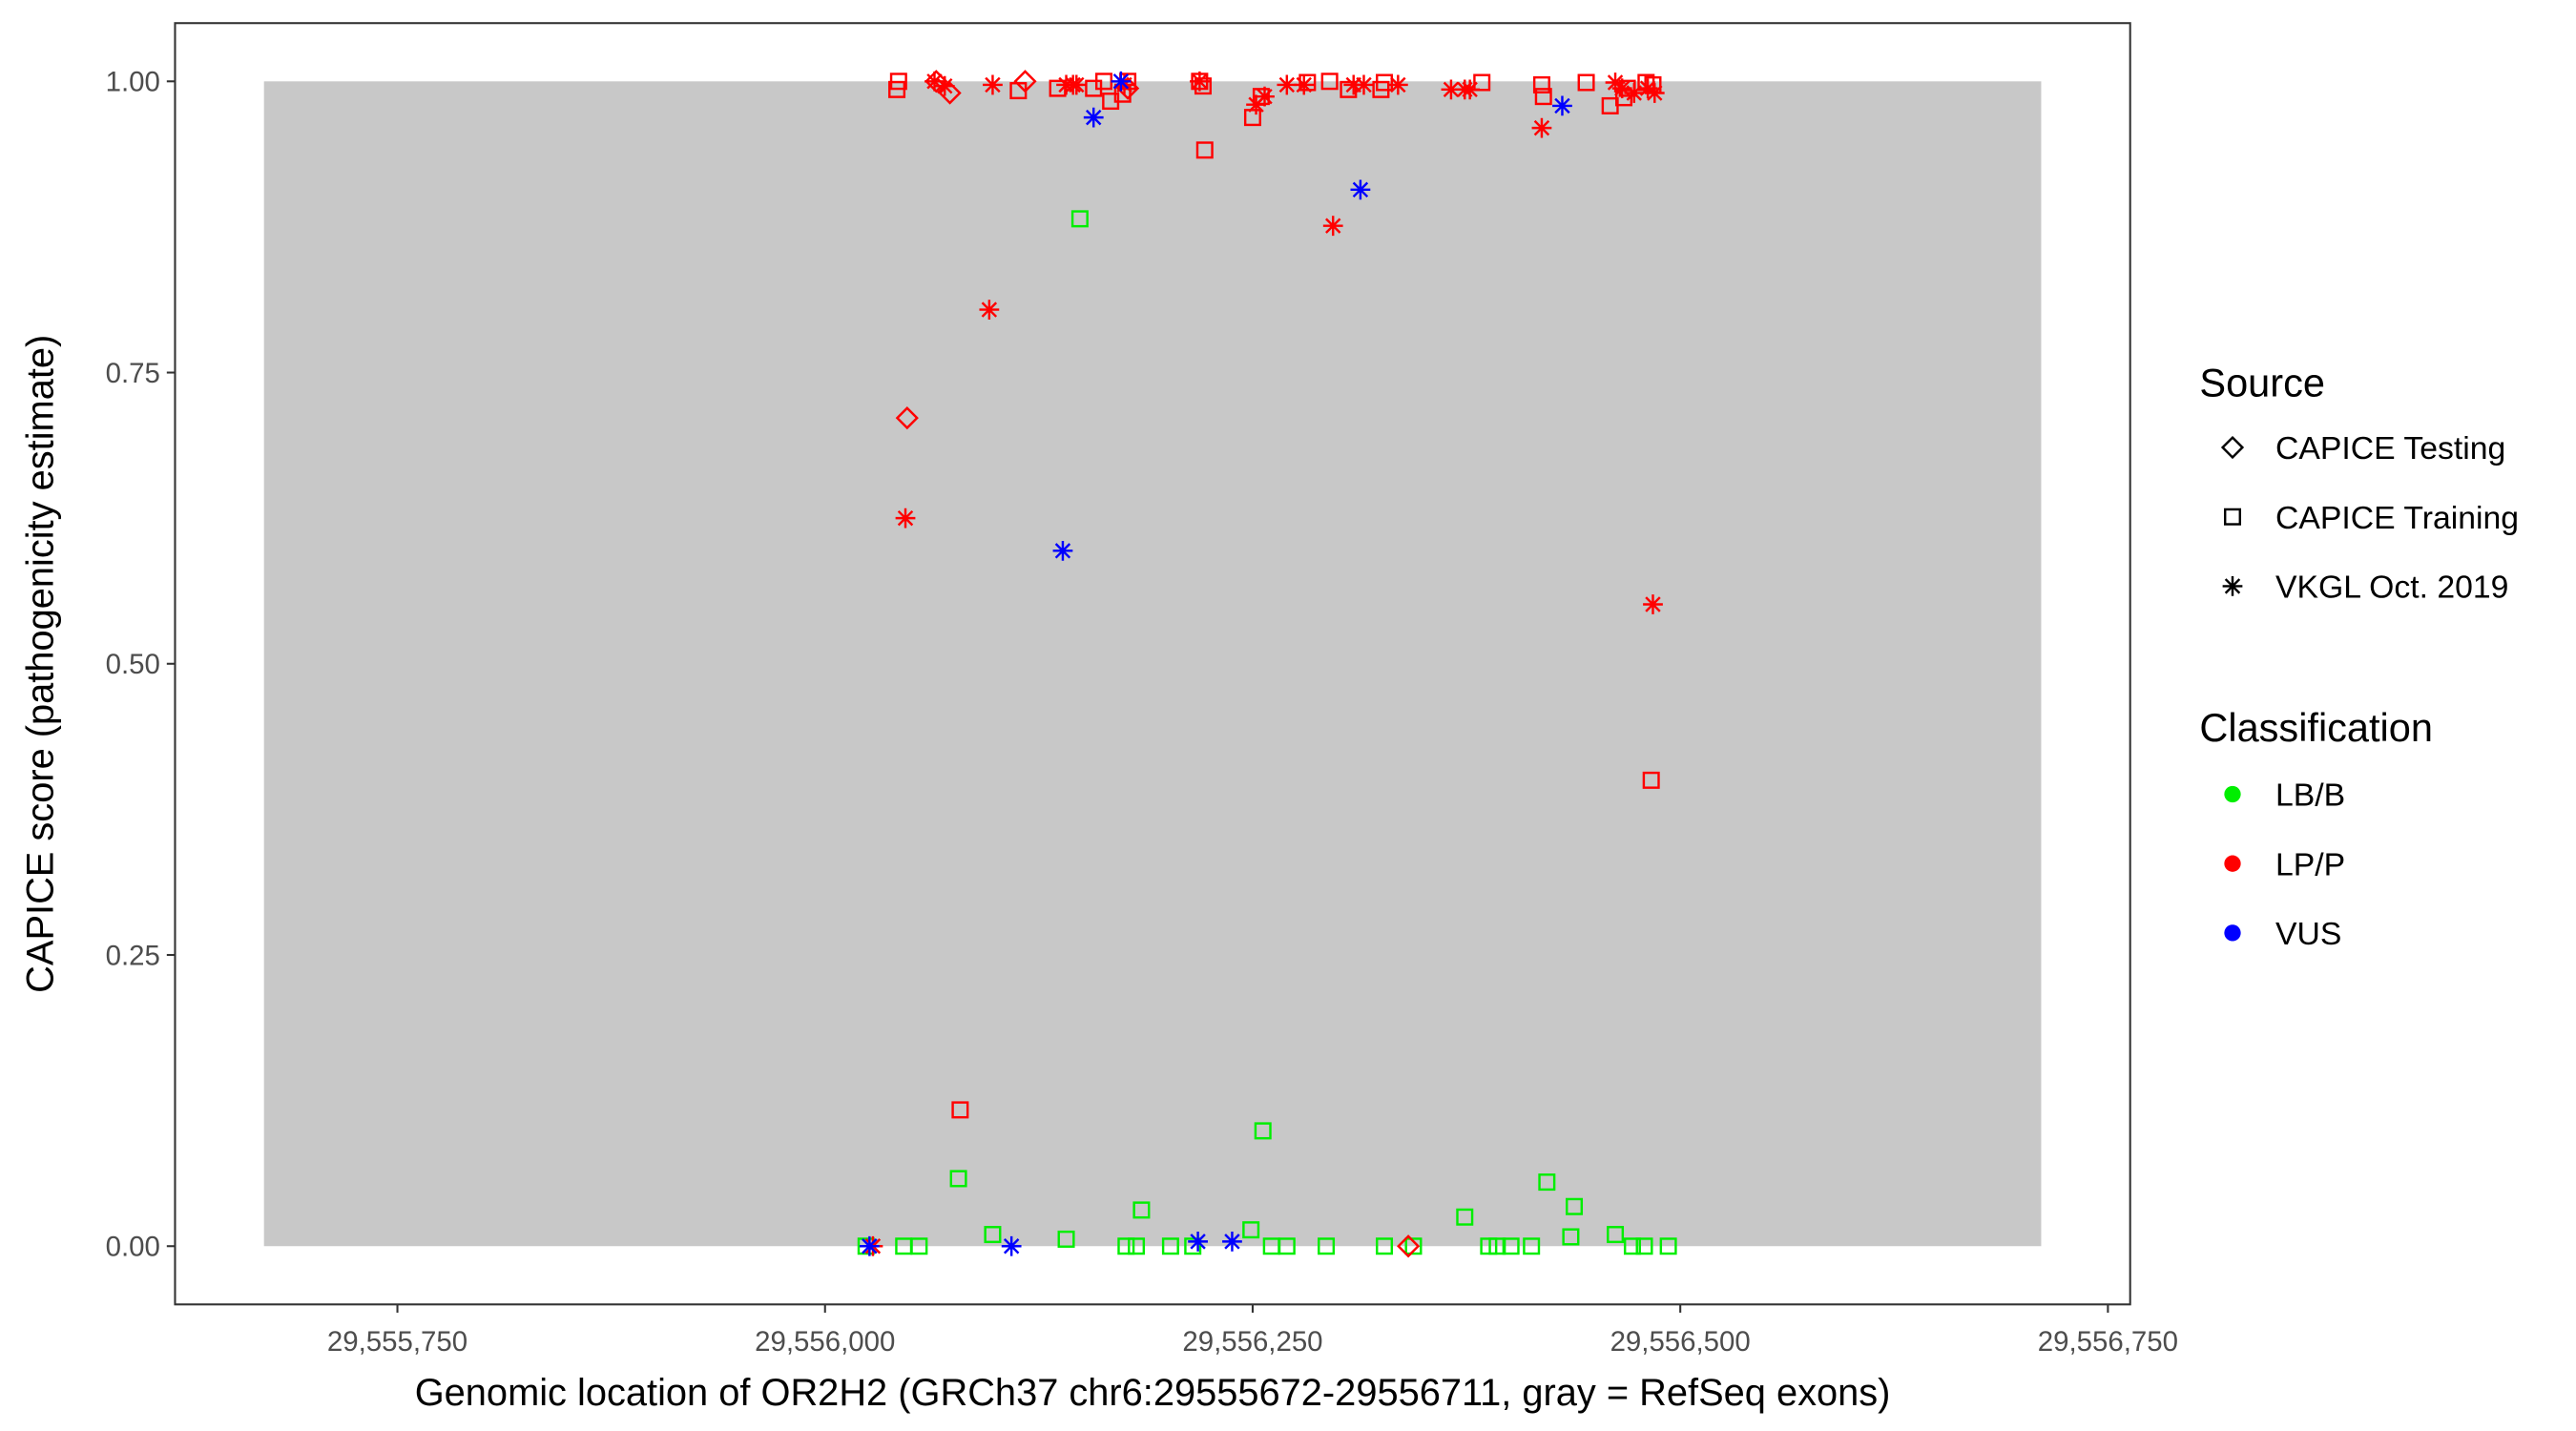 This screenshot has height=1431, width=2576. What do you see at coordinates (2390, 448) in the screenshot?
I see `legend-label: CAPICE Testing` at bounding box center [2390, 448].